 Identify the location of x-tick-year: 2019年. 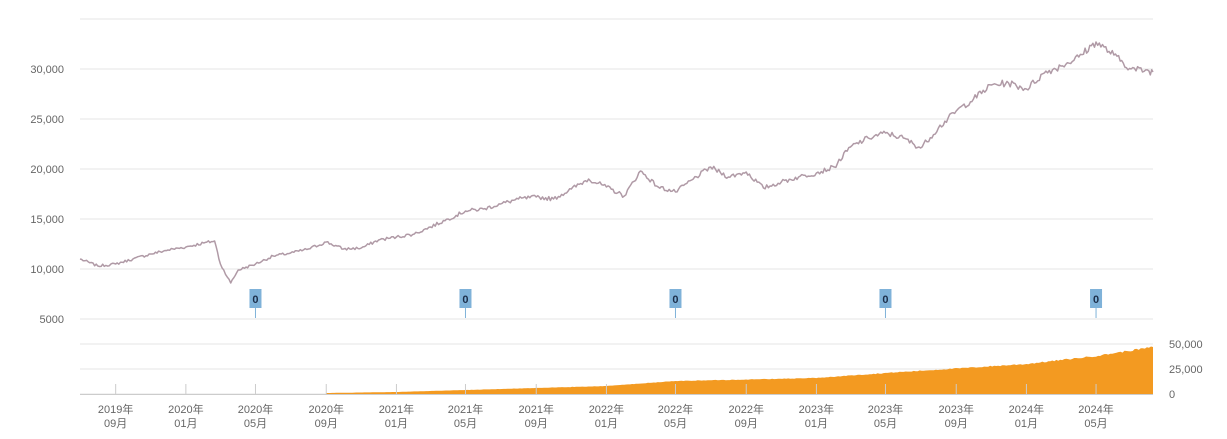
(115, 409).